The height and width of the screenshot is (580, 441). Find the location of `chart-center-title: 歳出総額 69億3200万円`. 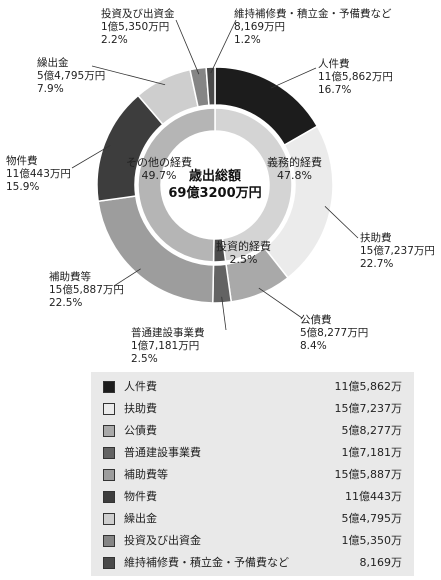

chart-center-title: 歳出総額 69億3200万円 is located at coordinates (215, 185).